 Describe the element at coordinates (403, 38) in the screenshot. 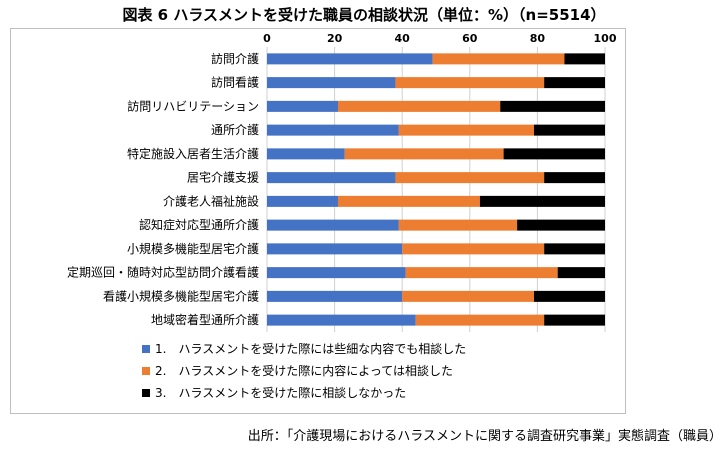

I see `x-tick-label: 40` at that location.